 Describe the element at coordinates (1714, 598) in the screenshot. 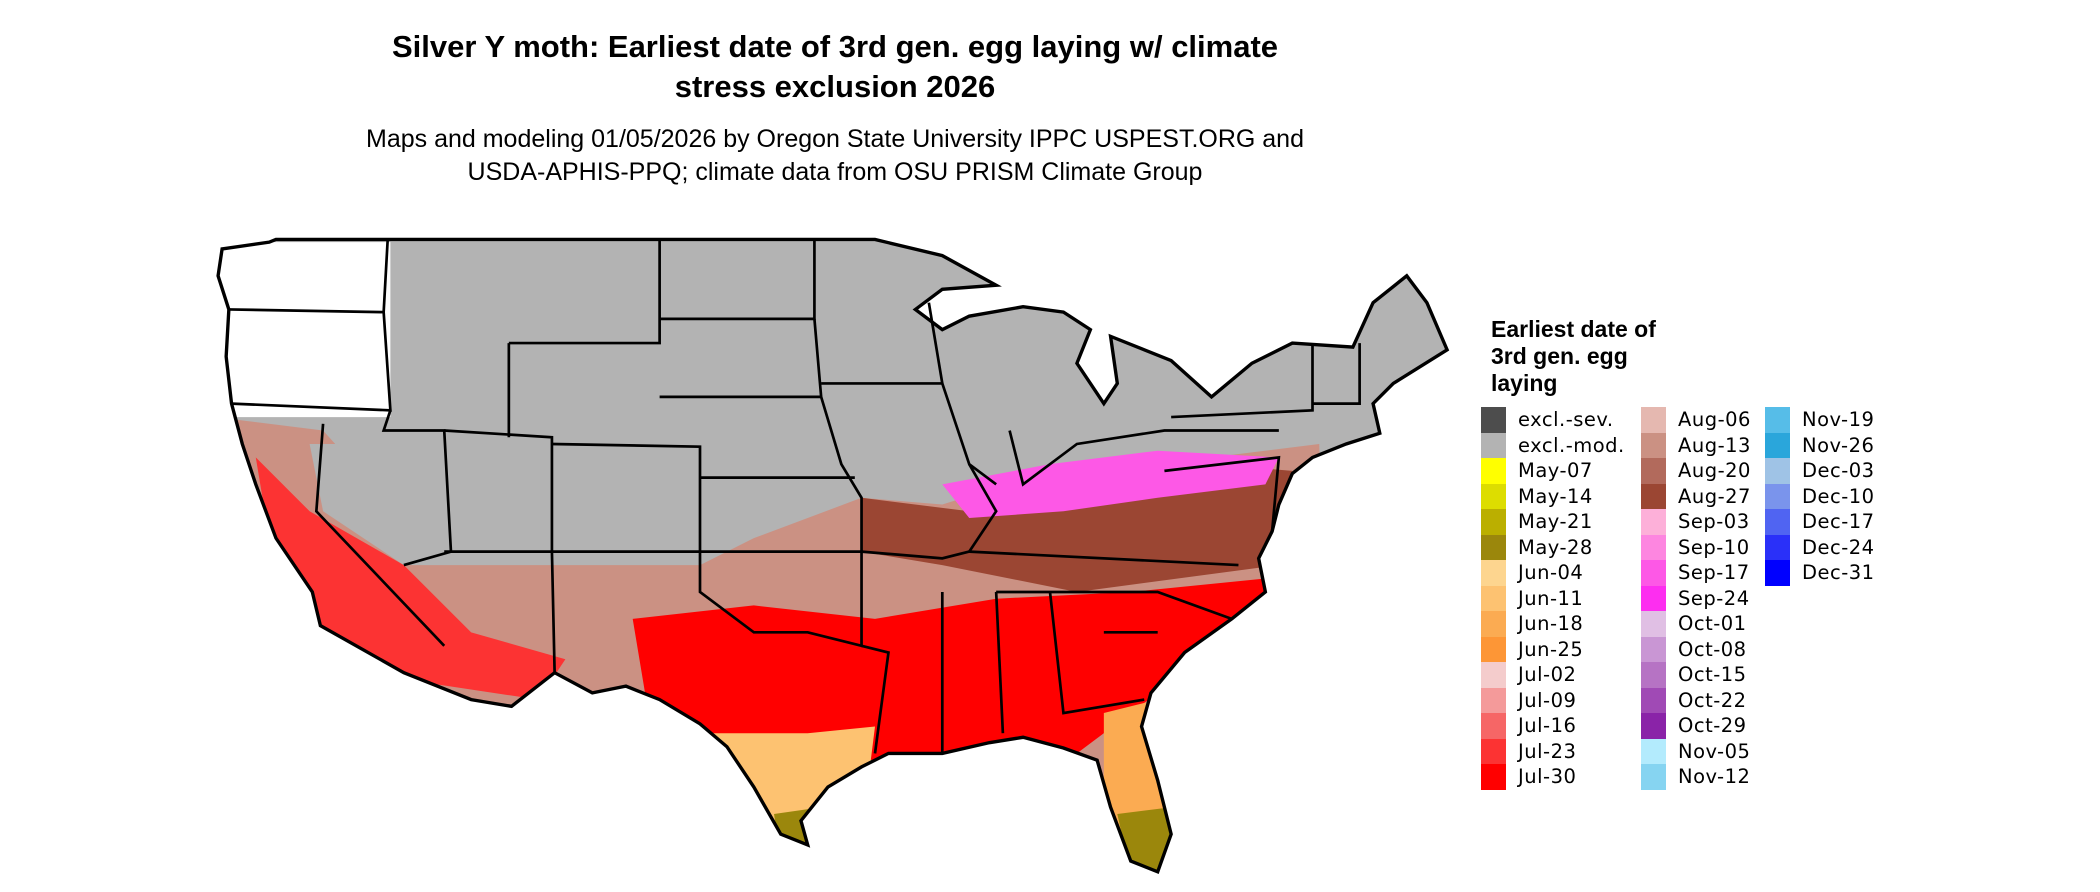

I see `legend-label: Sep-24` at that location.